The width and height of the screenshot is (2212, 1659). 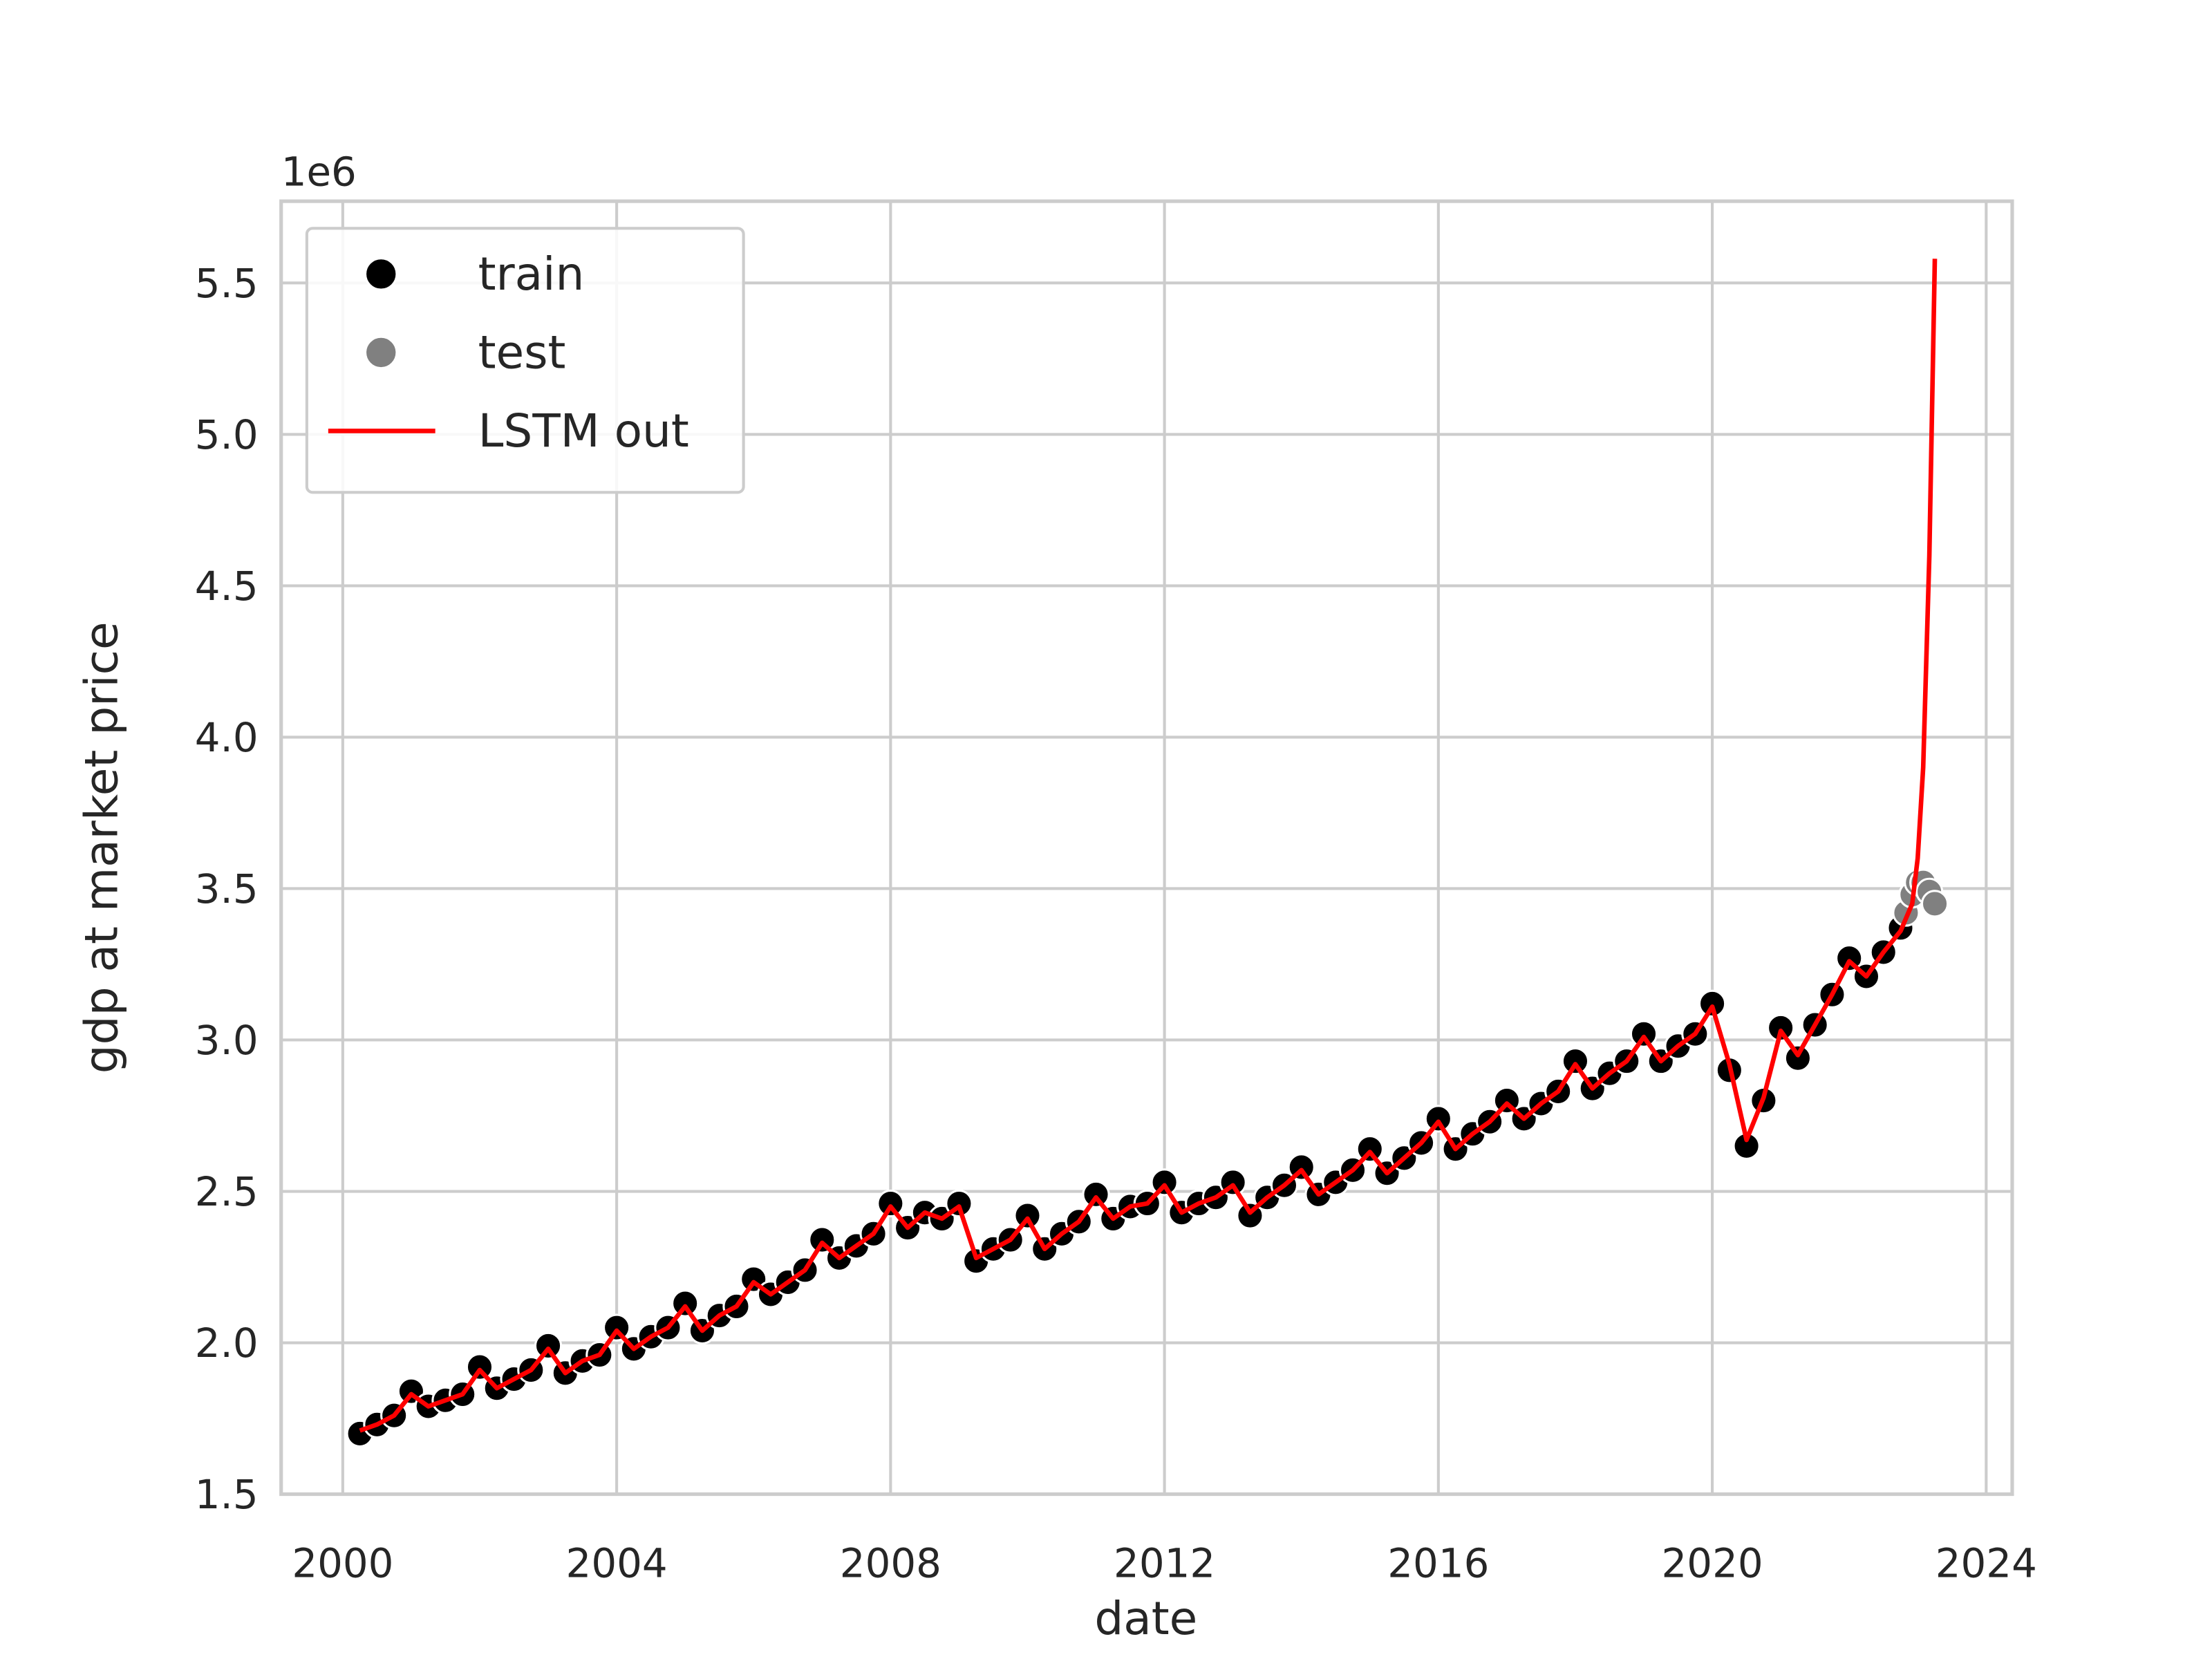 What do you see at coordinates (227, 586) in the screenshot?
I see `y-tick-label: 4.5` at bounding box center [227, 586].